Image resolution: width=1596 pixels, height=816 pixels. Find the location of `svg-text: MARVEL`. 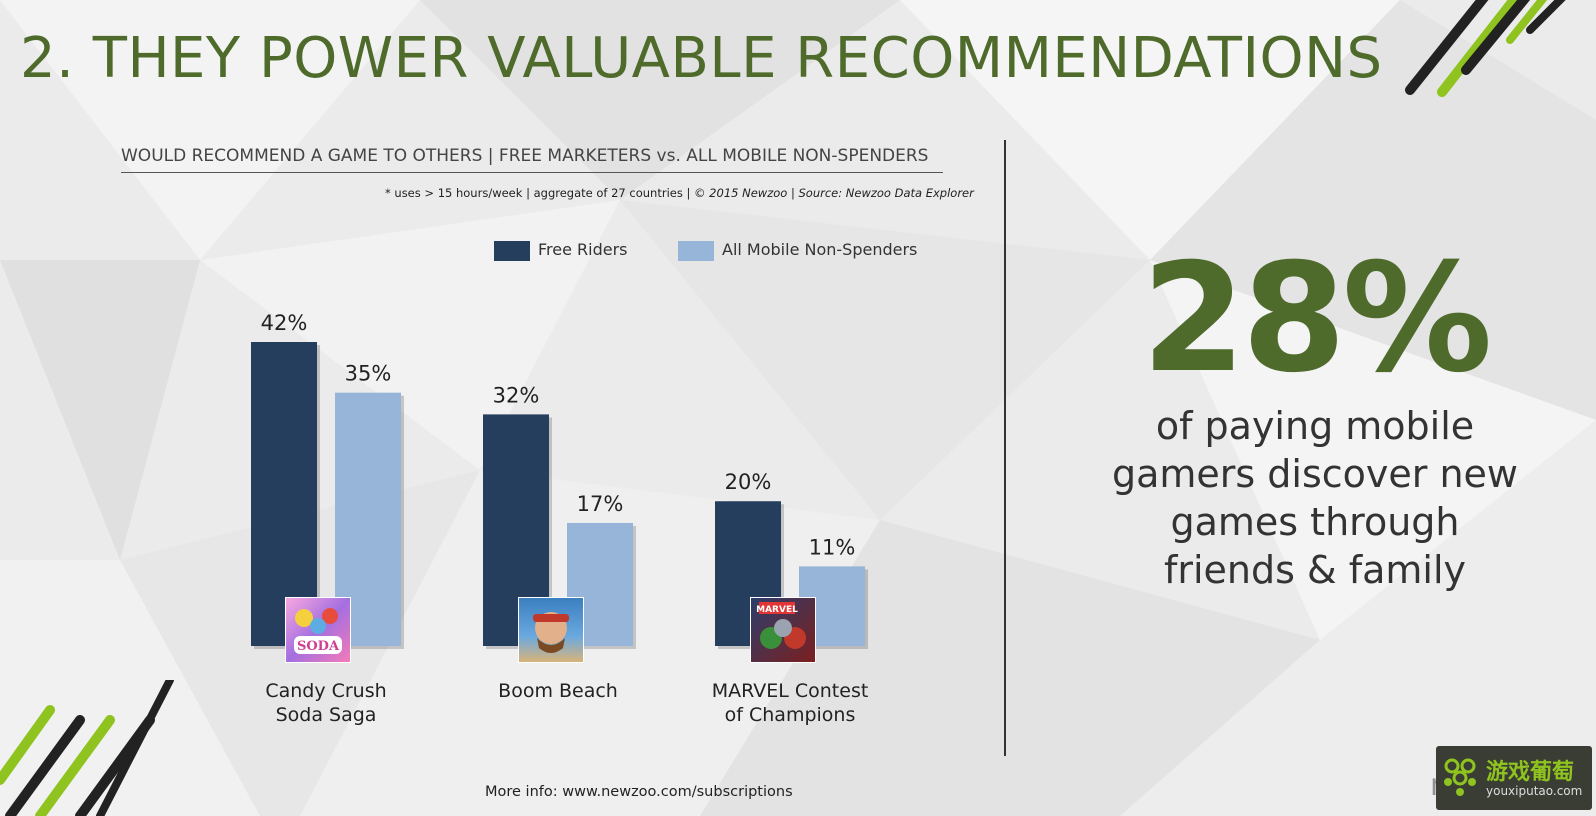

svg-text: MARVEL is located at coordinates (777, 610).